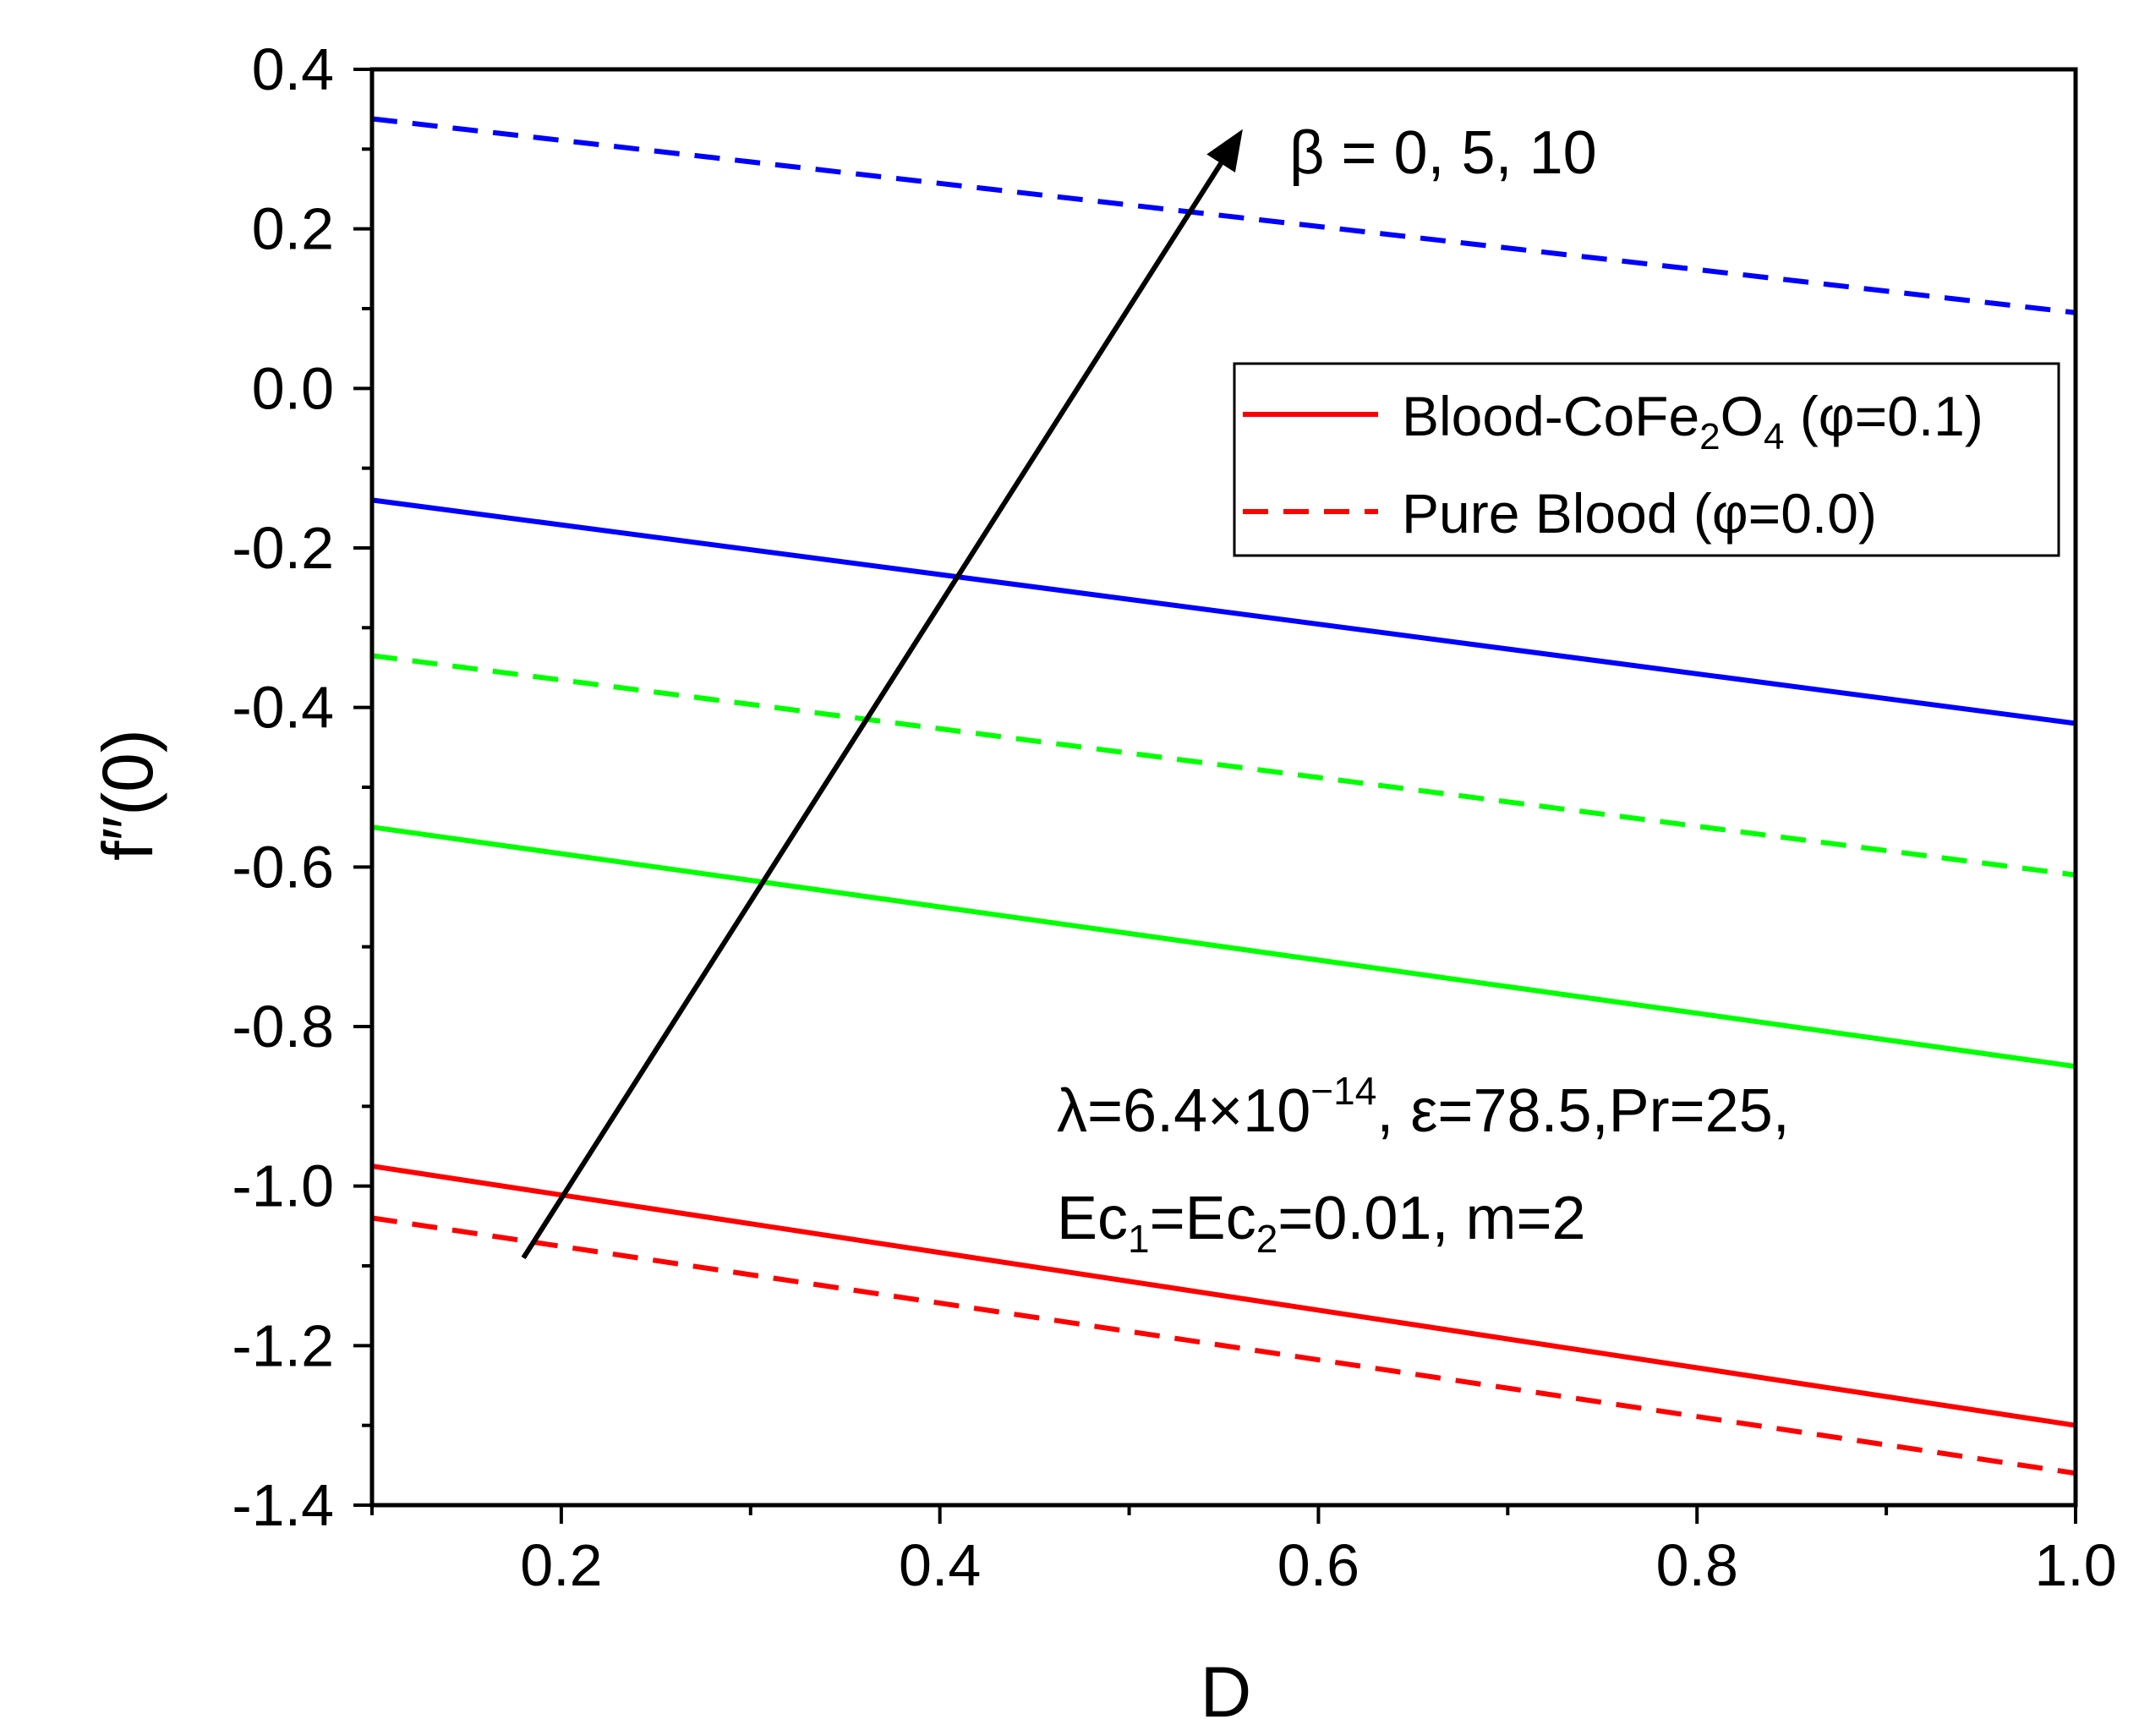  Describe the element at coordinates (283, 548) in the screenshot. I see `y-tick-label-4: -0.2` at that location.